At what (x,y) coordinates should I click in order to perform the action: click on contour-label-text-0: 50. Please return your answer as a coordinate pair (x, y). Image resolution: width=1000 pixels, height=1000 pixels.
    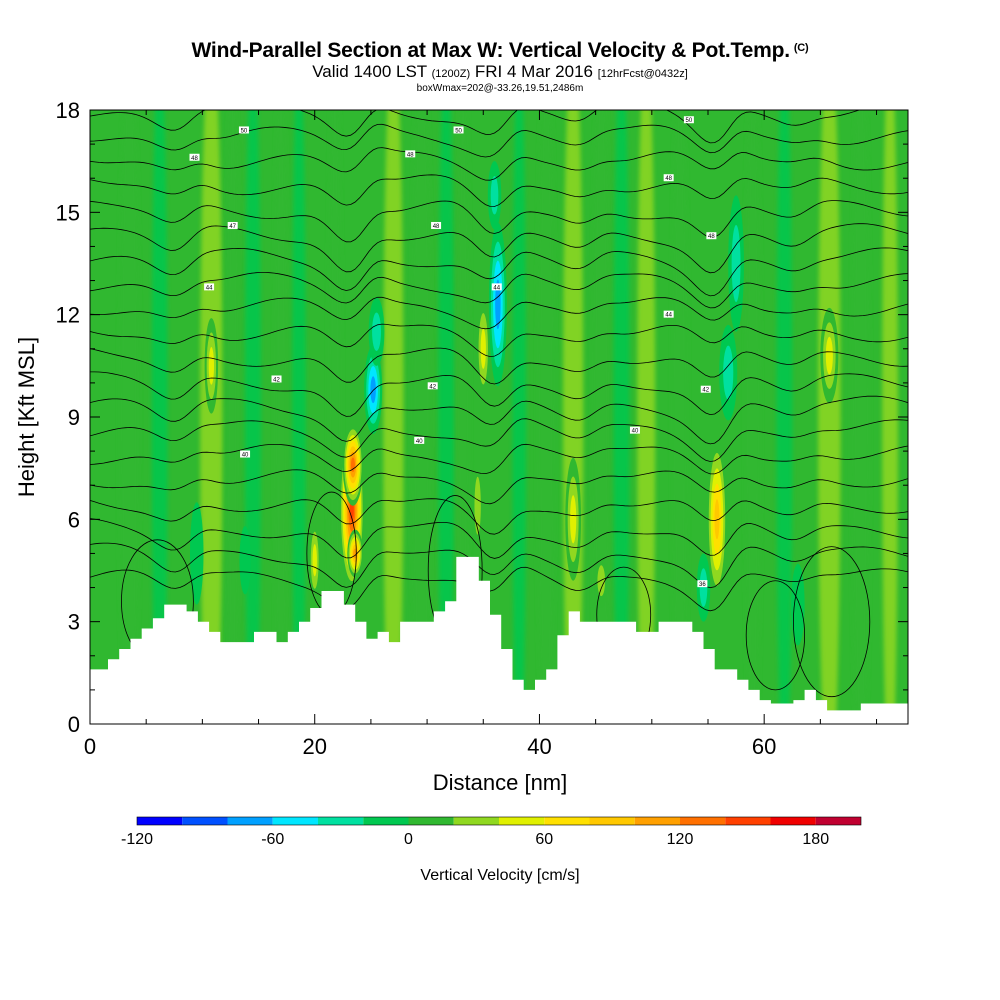
    Looking at the image, I should click on (244, 131).